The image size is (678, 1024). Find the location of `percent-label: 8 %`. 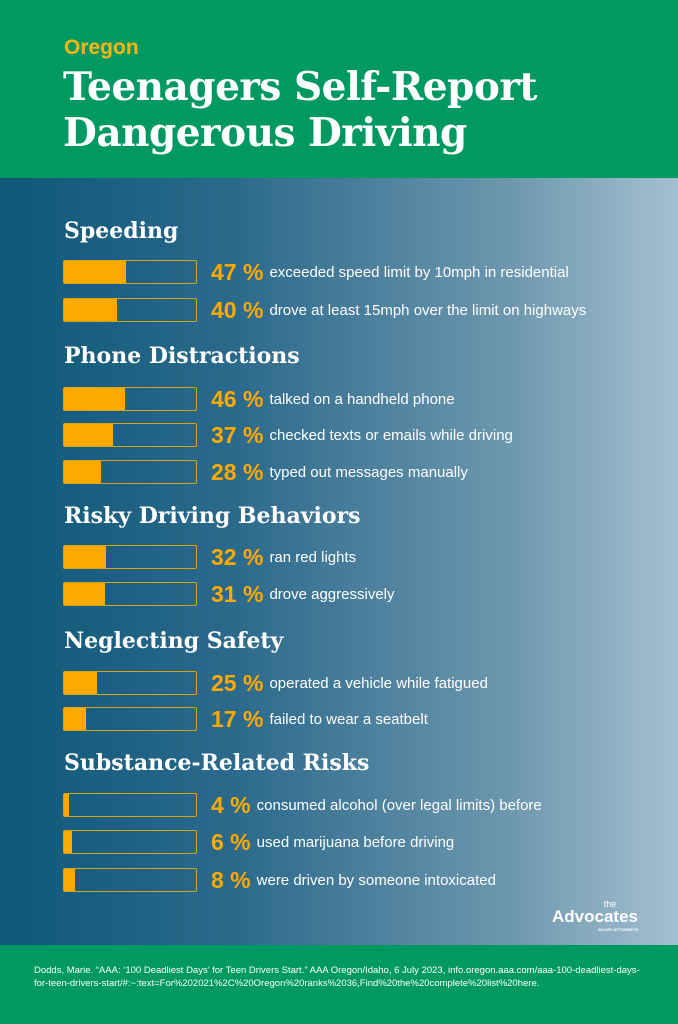

percent-label: 8 % is located at coordinates (231, 879).